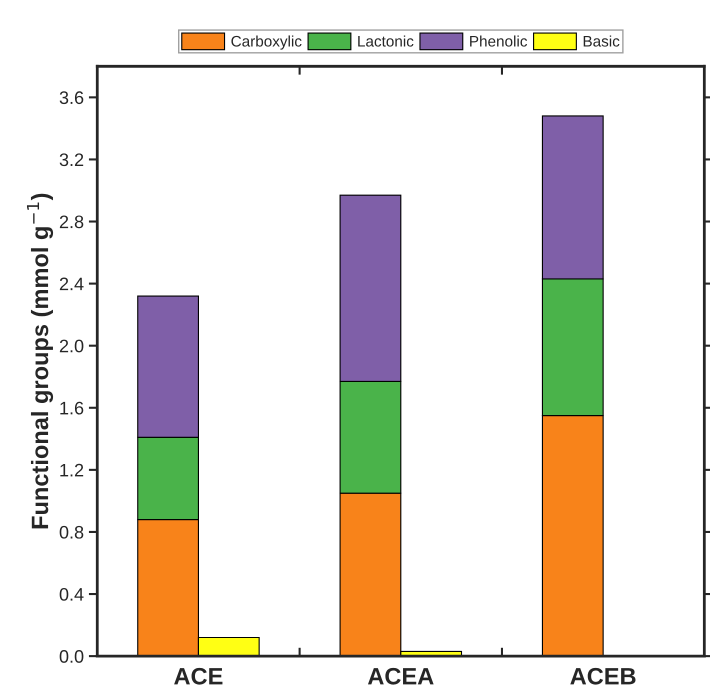  What do you see at coordinates (72, 408) in the screenshot?
I see `y-tick-label: 1.6` at bounding box center [72, 408].